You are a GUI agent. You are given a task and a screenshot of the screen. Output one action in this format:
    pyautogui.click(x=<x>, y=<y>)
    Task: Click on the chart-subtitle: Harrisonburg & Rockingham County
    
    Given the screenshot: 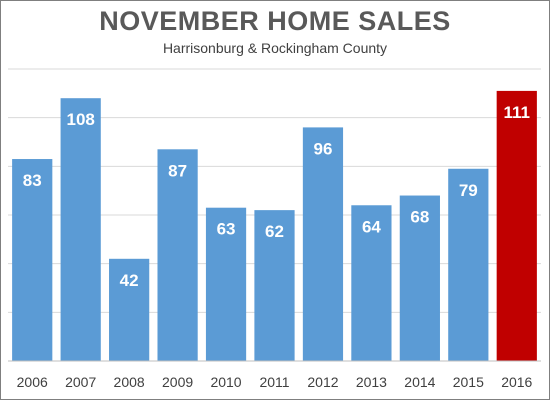 What is the action you would take?
    pyautogui.click(x=275, y=48)
    